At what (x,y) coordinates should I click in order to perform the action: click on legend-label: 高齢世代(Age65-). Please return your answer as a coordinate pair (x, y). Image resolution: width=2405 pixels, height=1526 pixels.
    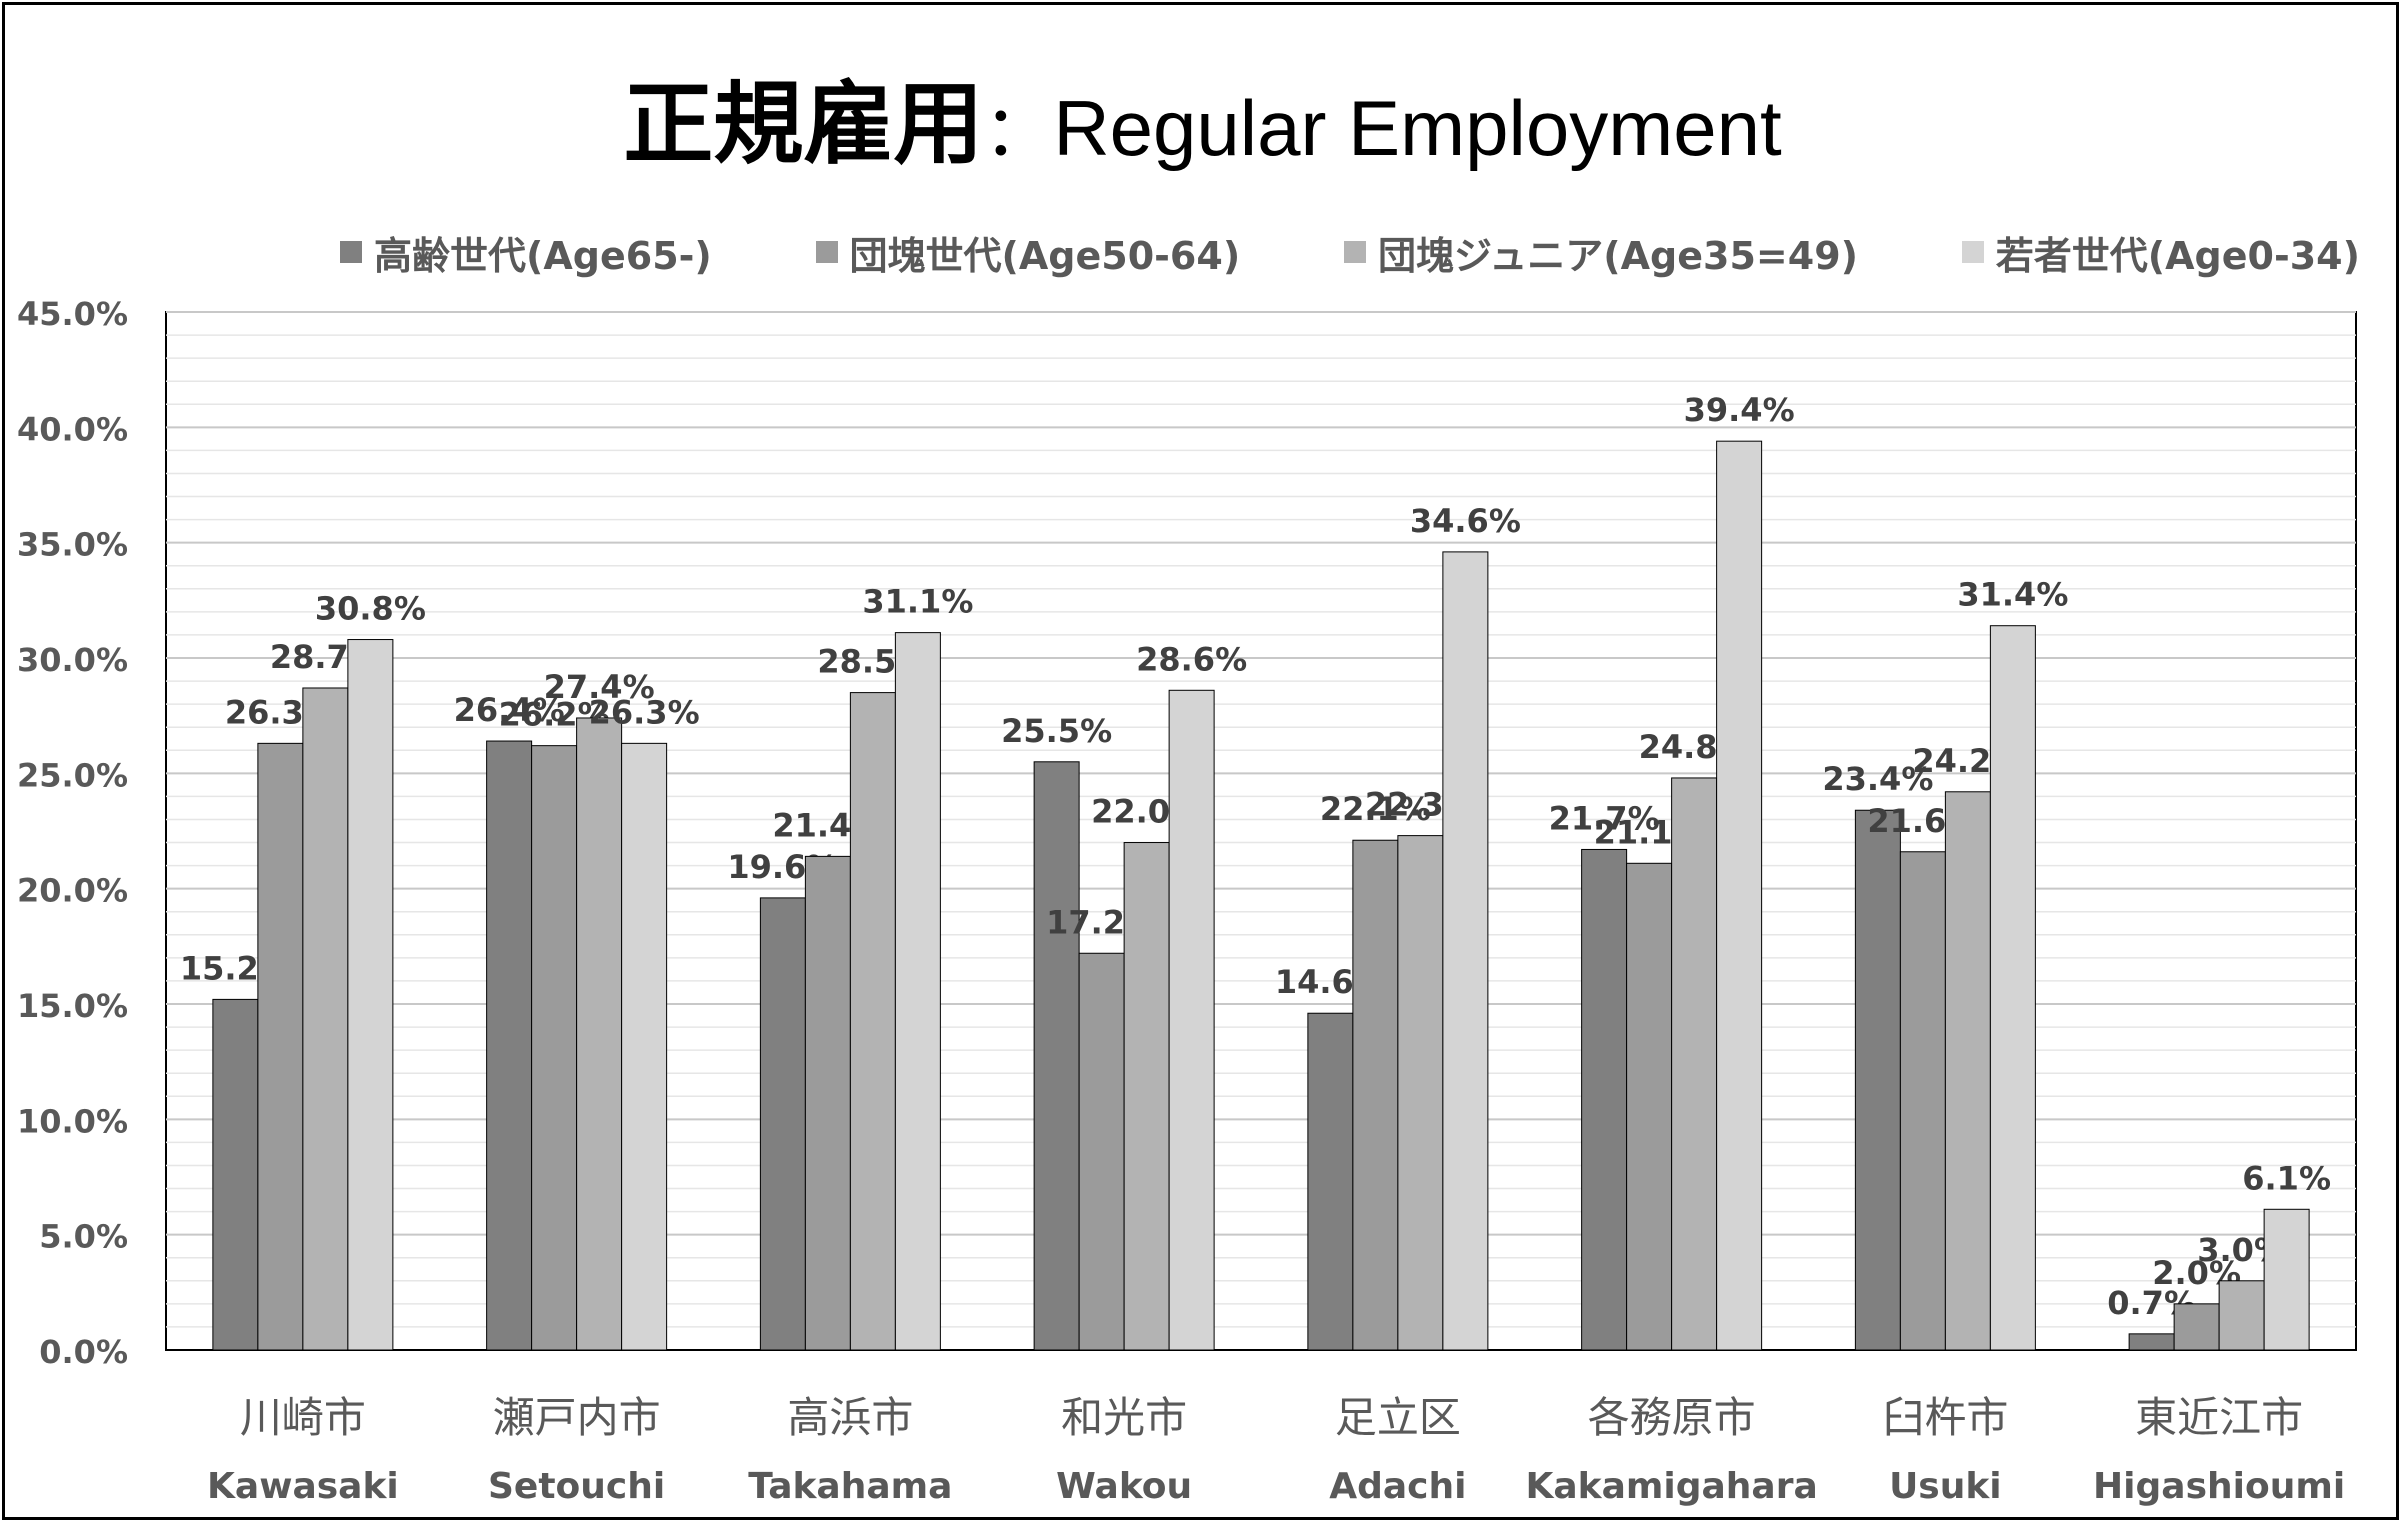
    Looking at the image, I should click on (543, 255).